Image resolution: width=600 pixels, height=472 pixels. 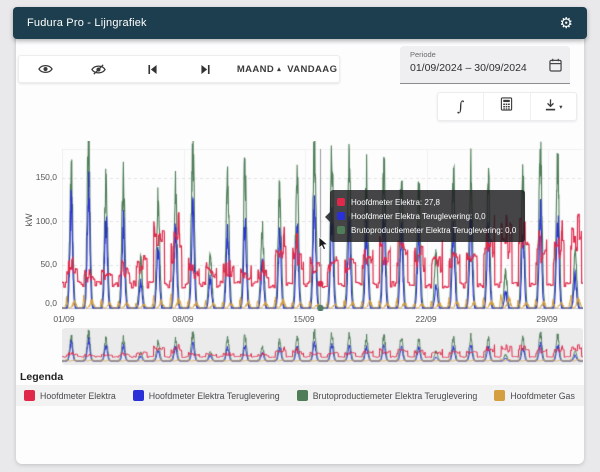 I want to click on calculator-icon, so click(x=506, y=106).